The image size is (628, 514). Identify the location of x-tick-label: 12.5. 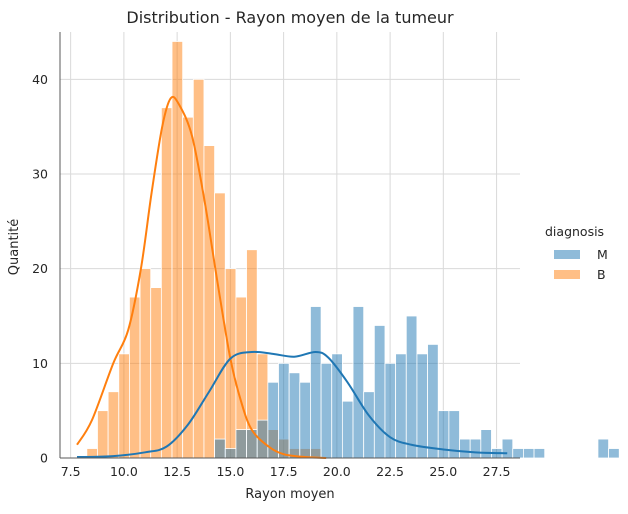
(177, 471).